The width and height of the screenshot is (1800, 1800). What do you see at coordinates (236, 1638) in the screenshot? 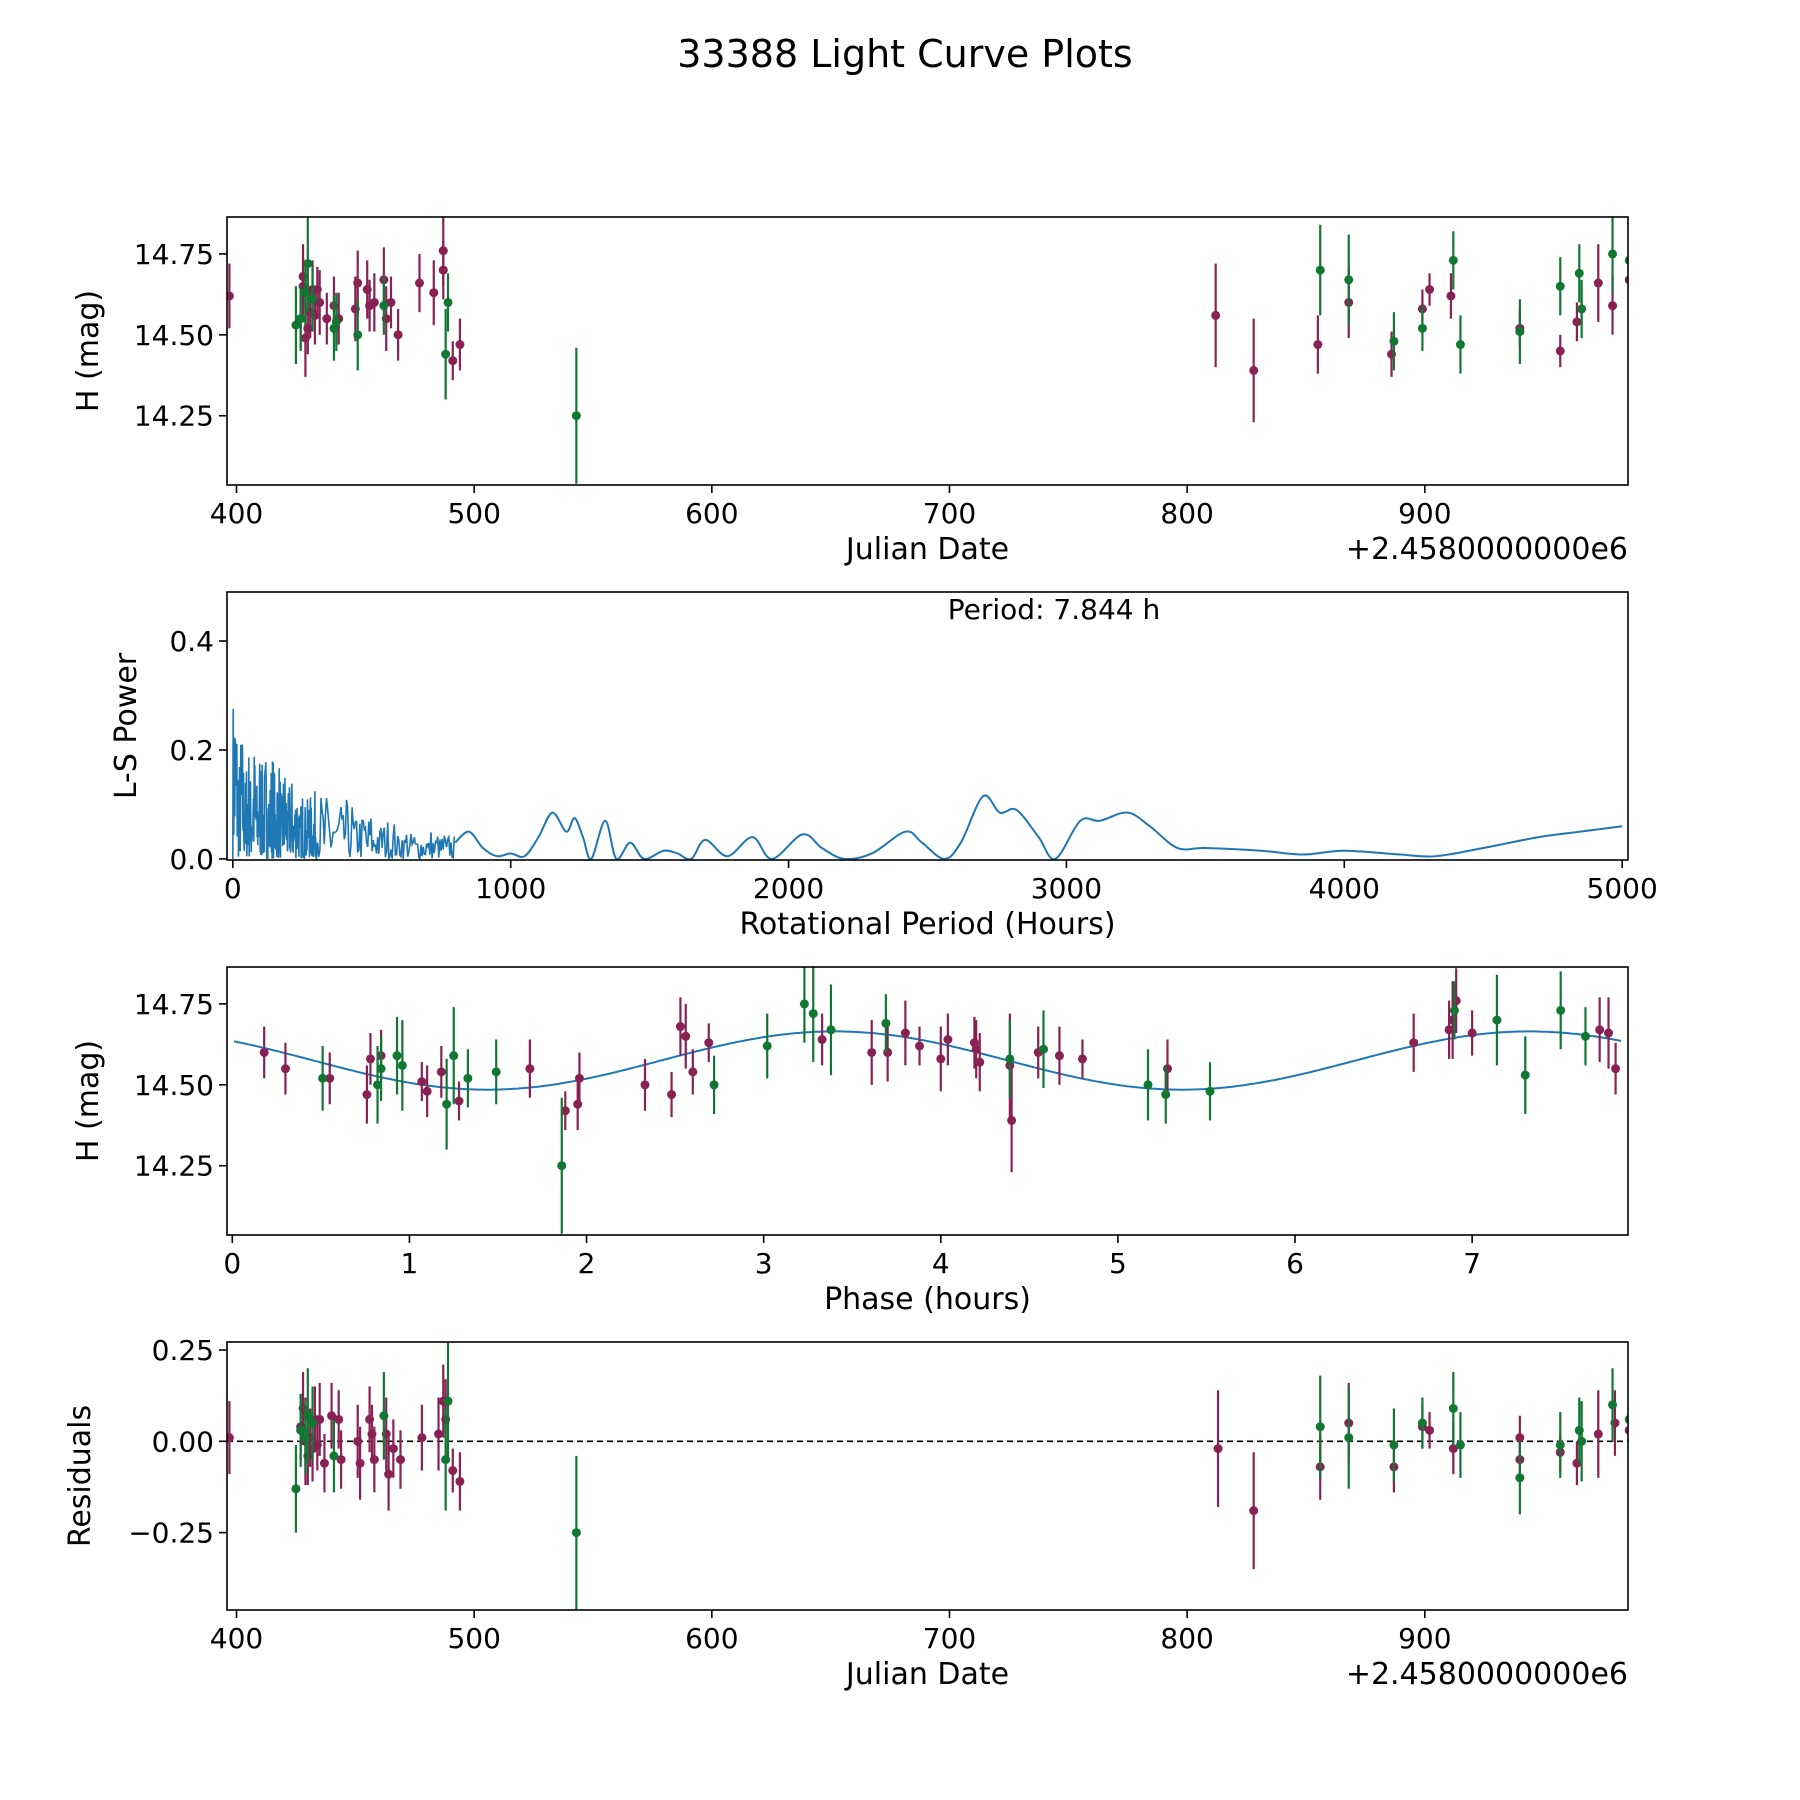
I see `x-tick-label: 400` at bounding box center [236, 1638].